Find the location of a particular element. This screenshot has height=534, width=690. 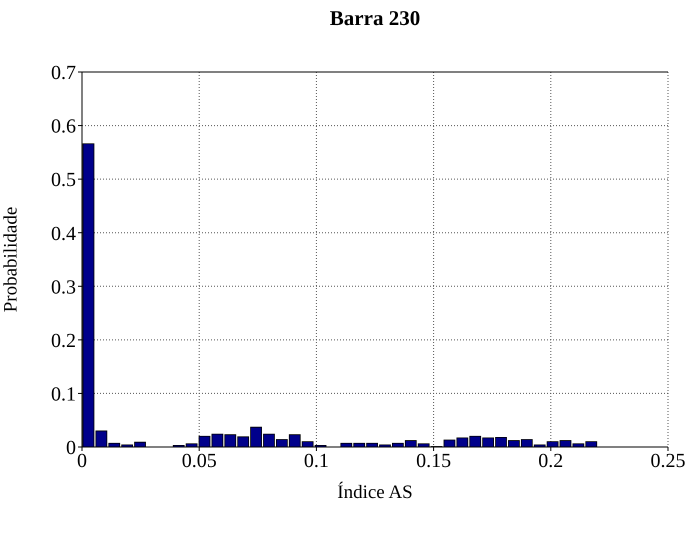

y-tick-label: 0.3 is located at coordinates (63, 287).